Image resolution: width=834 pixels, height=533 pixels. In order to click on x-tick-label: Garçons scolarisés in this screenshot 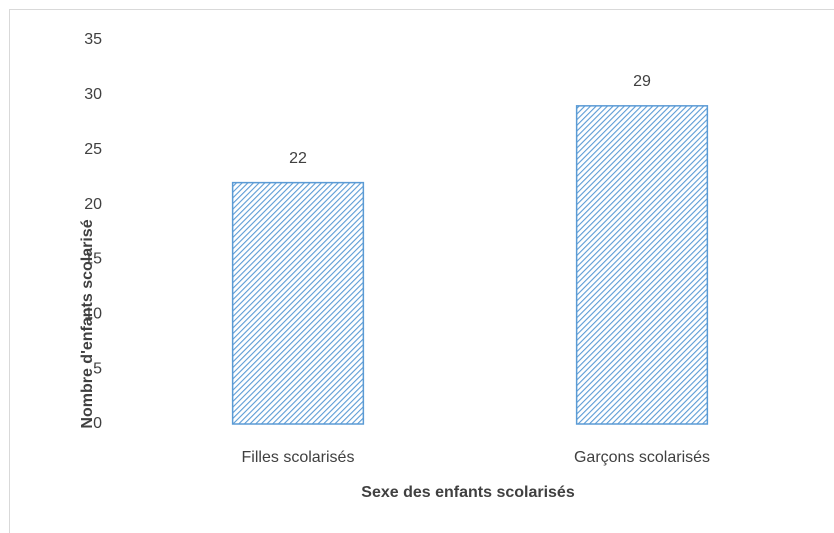, I will do `click(642, 457)`.